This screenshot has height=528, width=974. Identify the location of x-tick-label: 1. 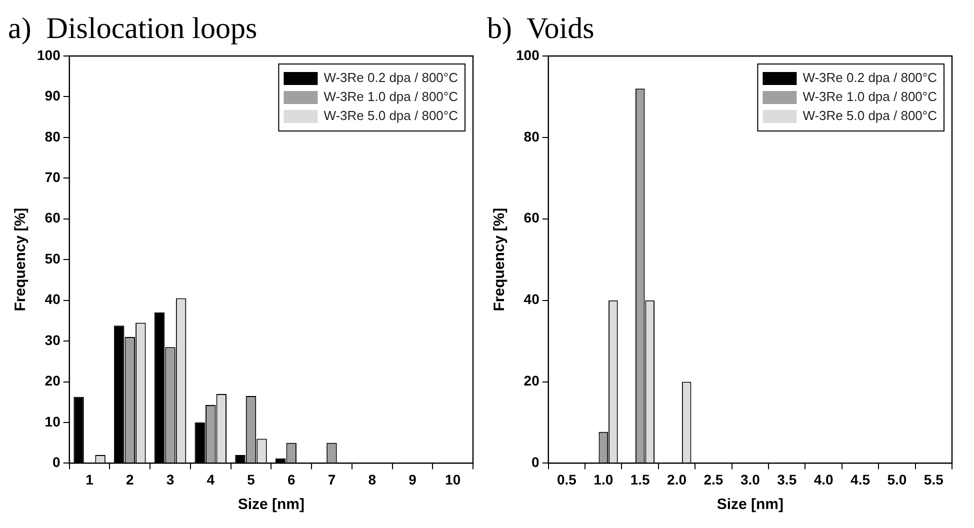
(90, 479).